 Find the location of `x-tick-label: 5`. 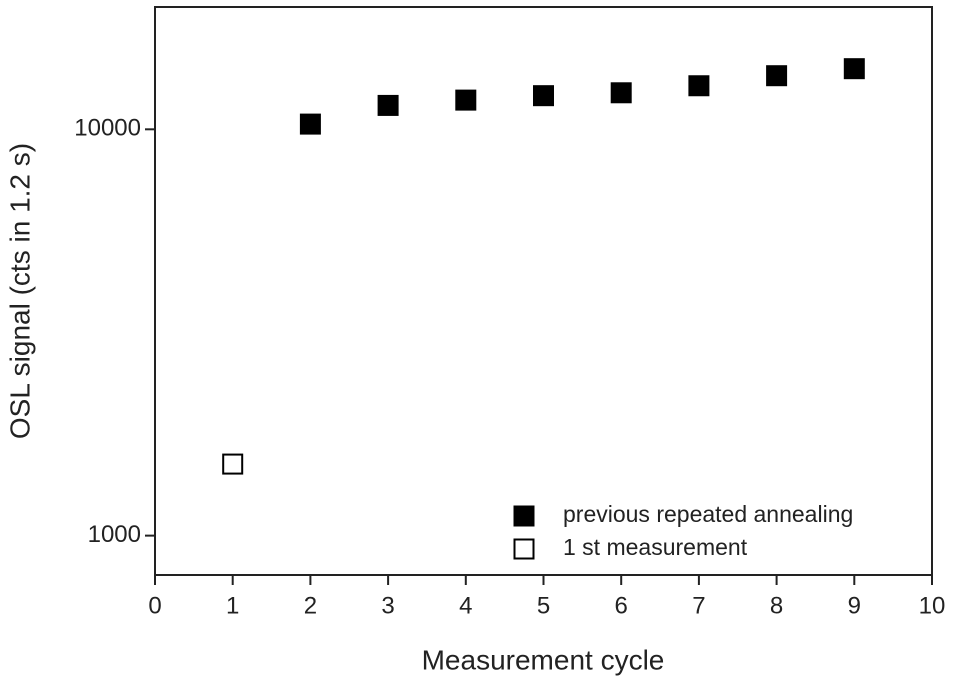

x-tick-label: 5 is located at coordinates (543, 605).